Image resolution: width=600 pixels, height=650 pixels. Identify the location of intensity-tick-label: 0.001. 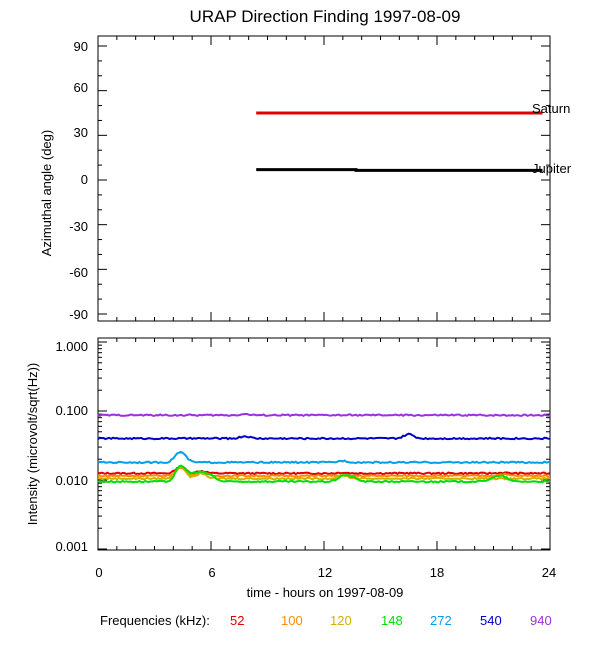
(71, 546).